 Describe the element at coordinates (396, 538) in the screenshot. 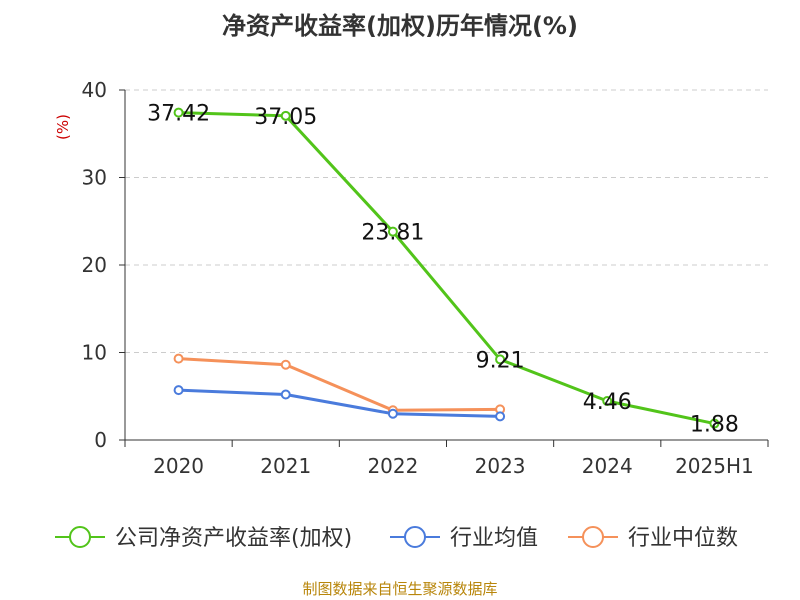

I see `legend: 公司净资产收益率(加权) 行业均值 行业中位数` at that location.